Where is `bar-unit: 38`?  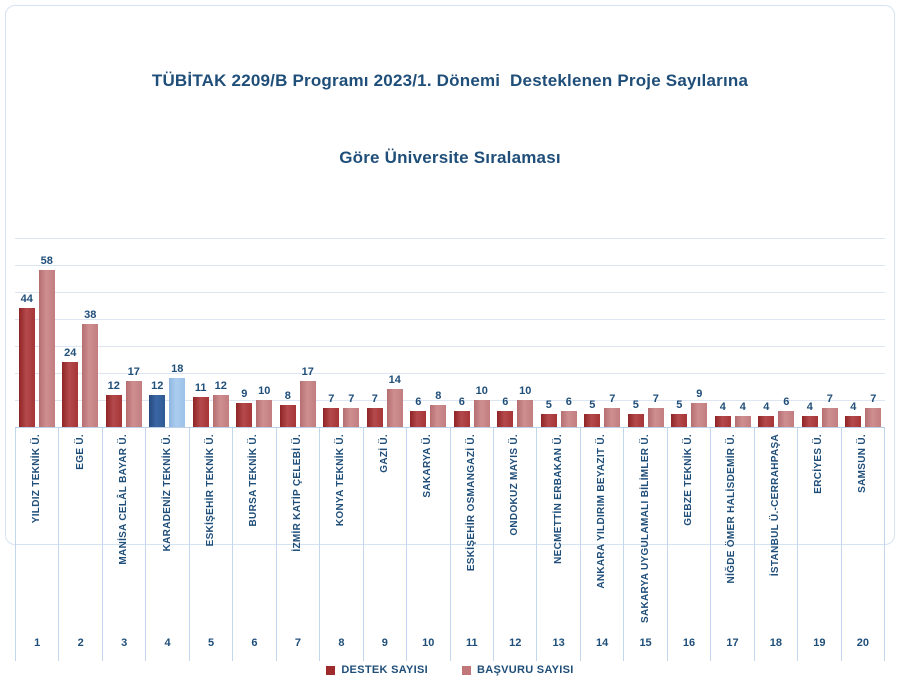
bar-unit: 38 is located at coordinates (90, 368).